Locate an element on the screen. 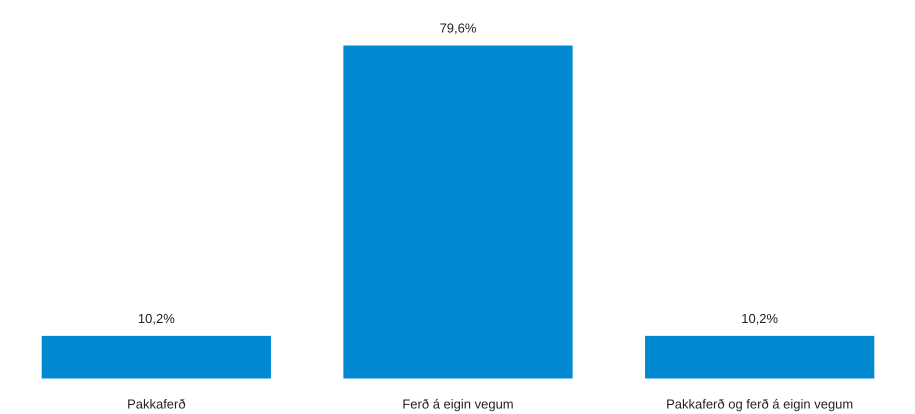 Image resolution: width=915 pixels, height=414 pixels. x-tick-label: Pakkaferð og ferð á eigin vegum is located at coordinates (760, 404).